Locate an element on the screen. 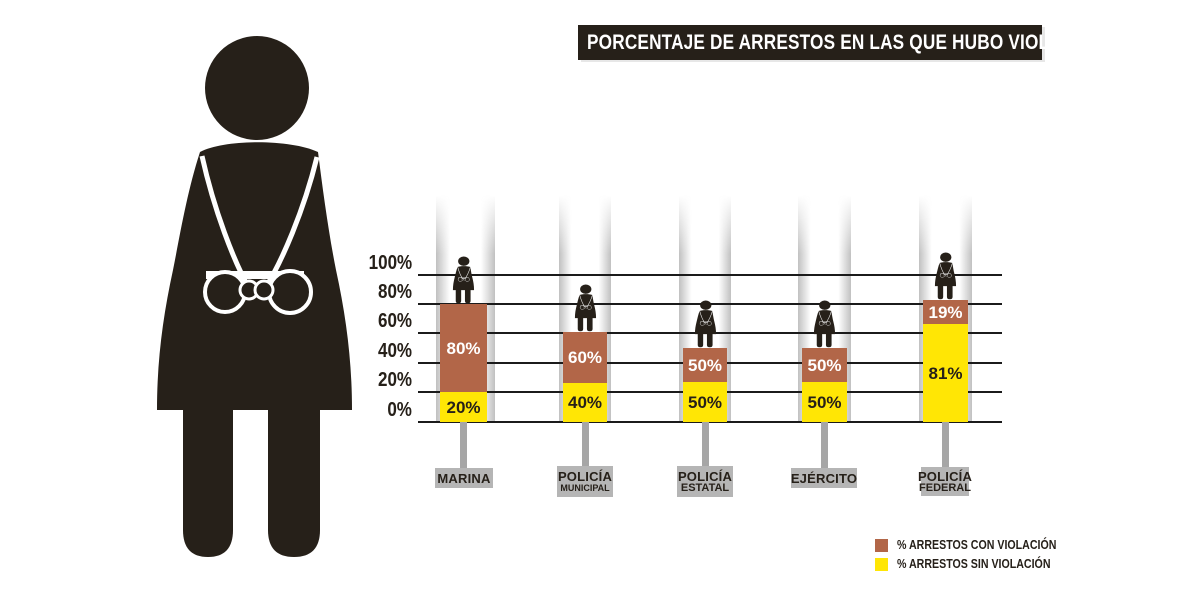 This screenshot has width=1200, height=600. category-label-ejercito: EJÉRCITO is located at coordinates (824, 478).